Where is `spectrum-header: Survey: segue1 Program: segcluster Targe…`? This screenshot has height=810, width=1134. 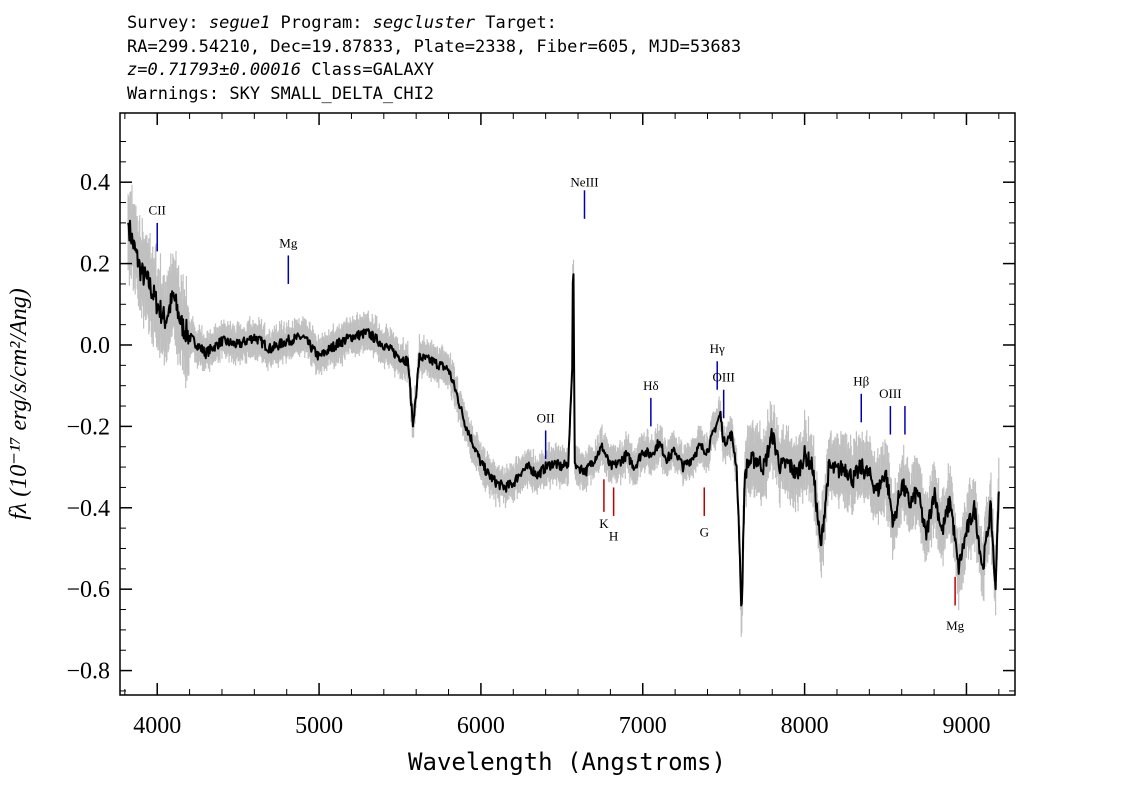 spectrum-header: Survey: segue1 Program: segcluster Targe… is located at coordinates (434, 59).